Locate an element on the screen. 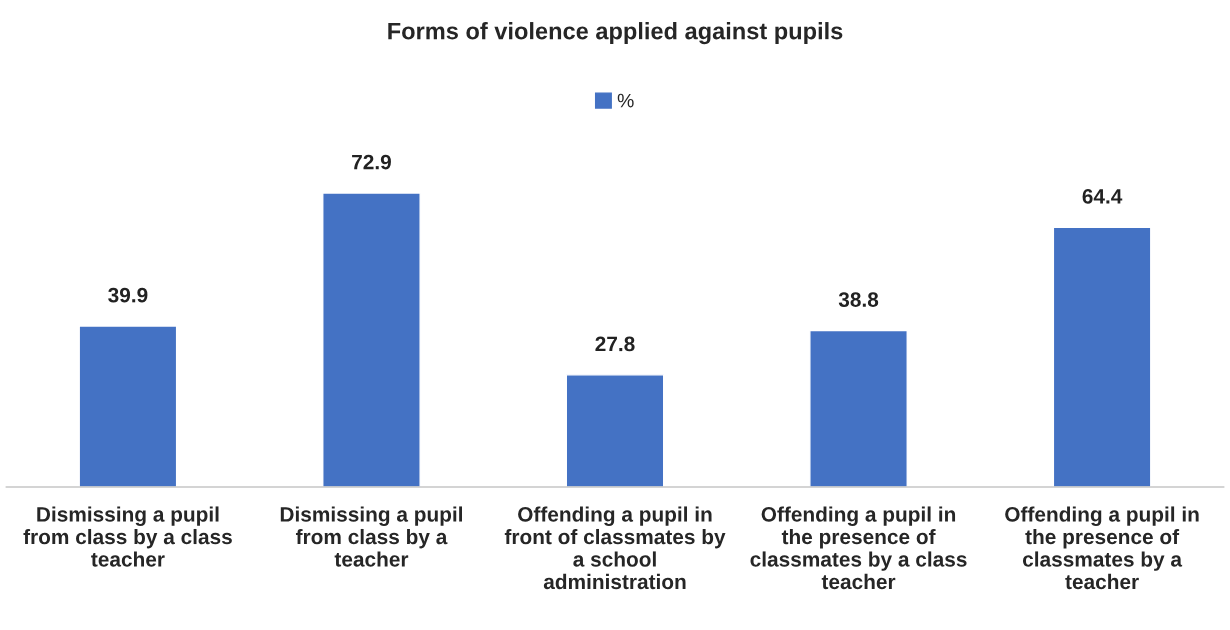  data-label: 38.8 is located at coordinates (858, 299).